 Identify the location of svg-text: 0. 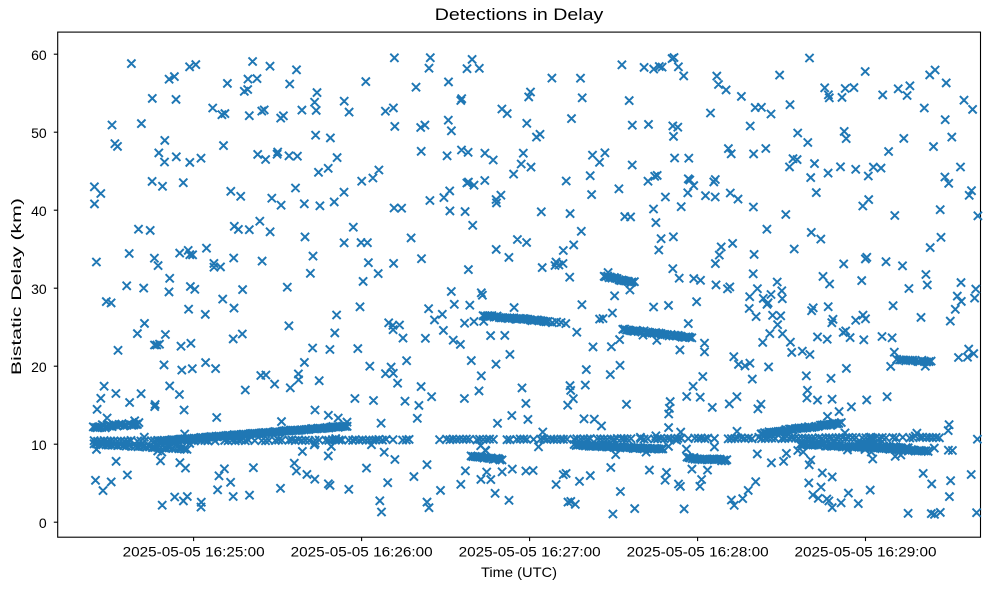
(43, 523).